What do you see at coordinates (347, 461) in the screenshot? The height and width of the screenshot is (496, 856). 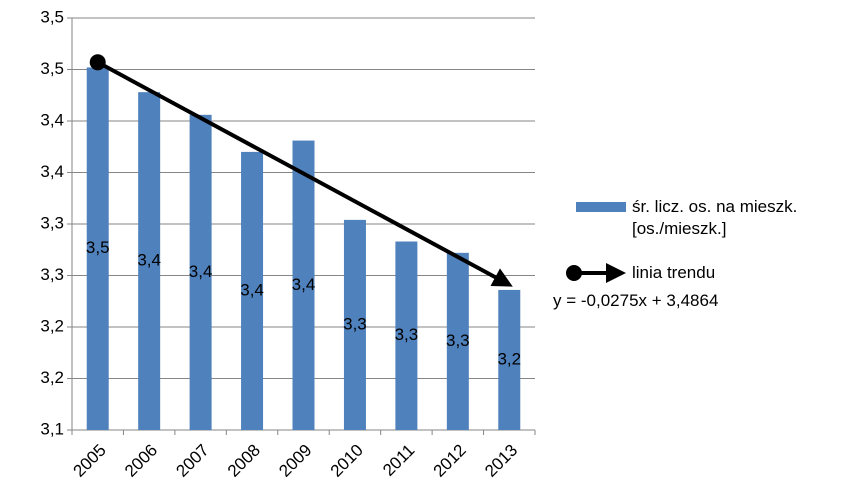 I see `x-tick-label: 2010` at bounding box center [347, 461].